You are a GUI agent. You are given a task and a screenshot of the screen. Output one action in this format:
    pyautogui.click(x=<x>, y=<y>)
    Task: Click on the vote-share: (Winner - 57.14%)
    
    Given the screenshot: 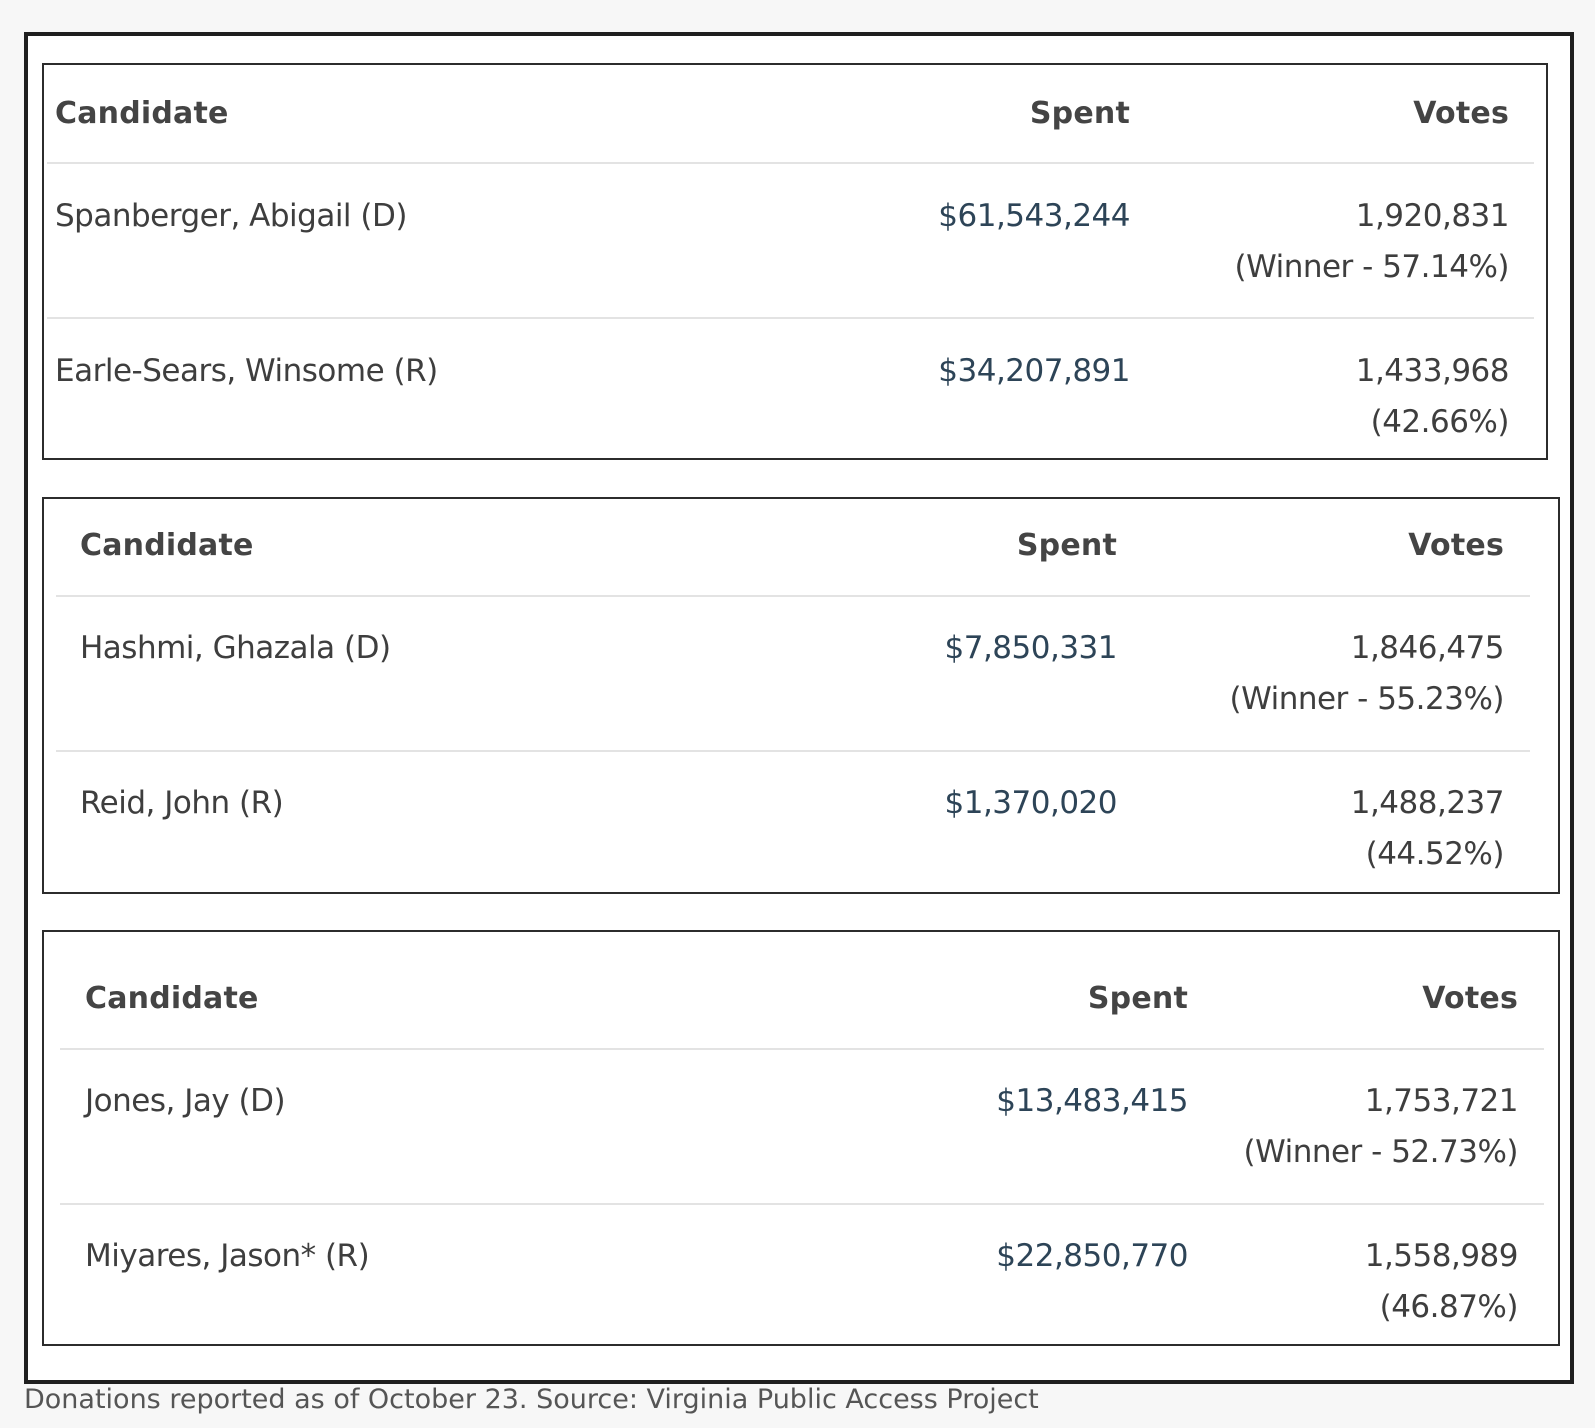 What is the action you would take?
    pyautogui.click(x=1372, y=267)
    